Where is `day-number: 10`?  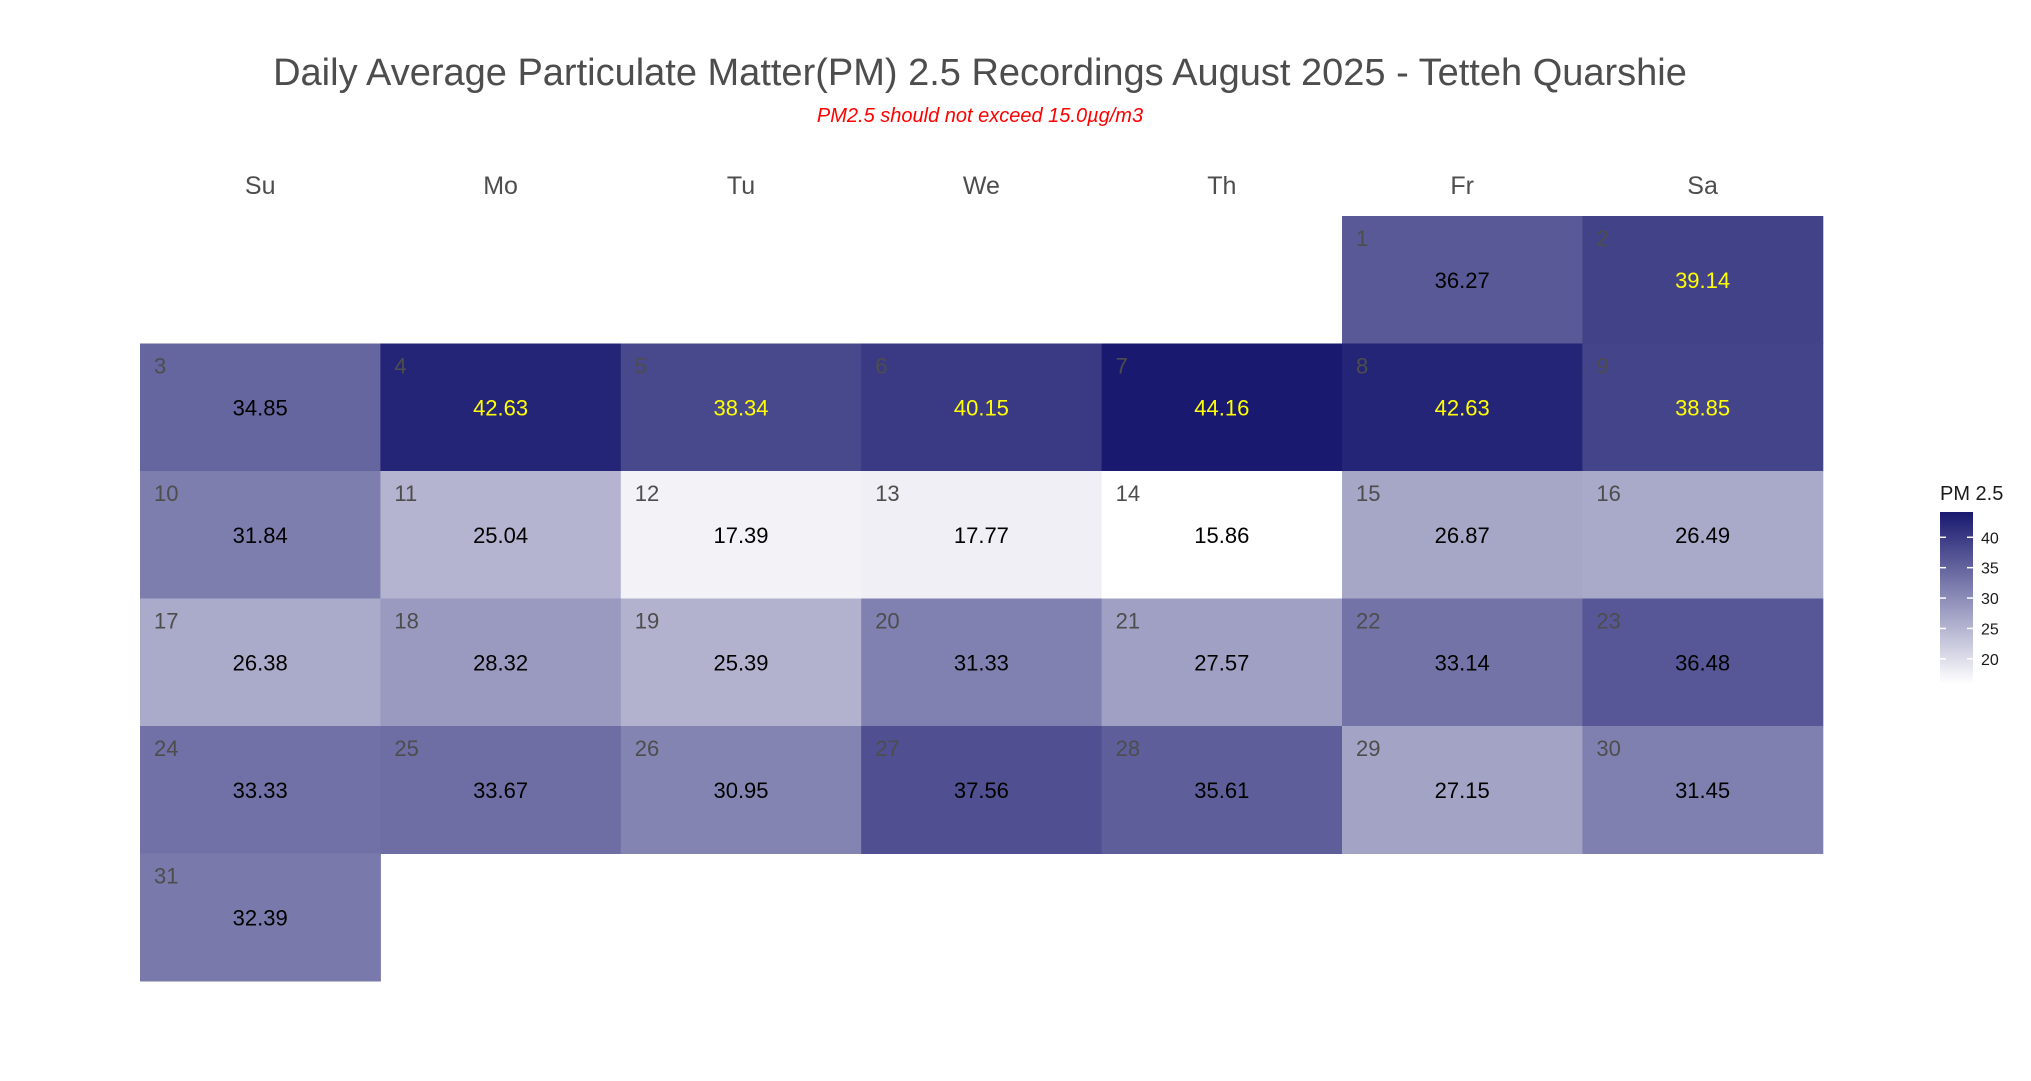 day-number: 10 is located at coordinates (166, 493).